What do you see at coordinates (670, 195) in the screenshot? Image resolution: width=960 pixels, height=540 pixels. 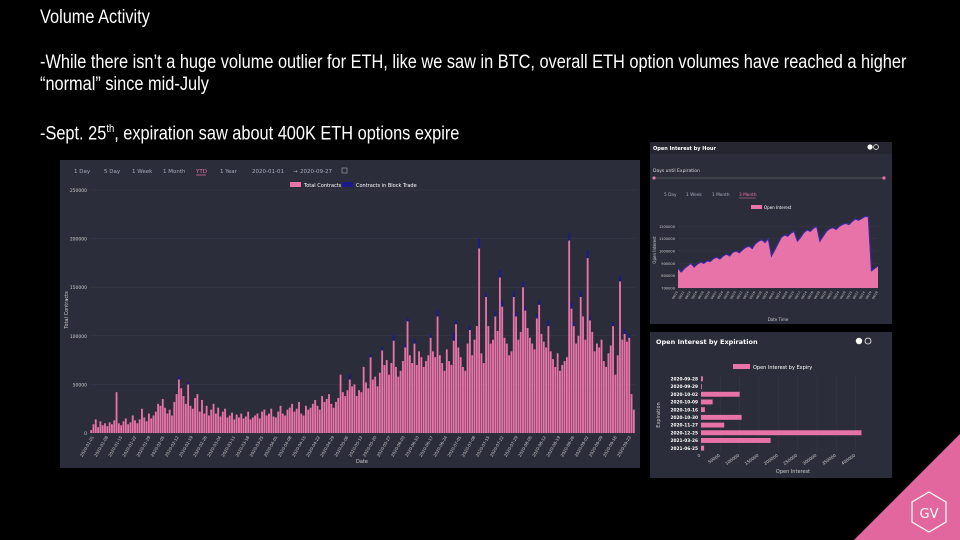 I see `oih-range-5-day: 5 Day` at bounding box center [670, 195].